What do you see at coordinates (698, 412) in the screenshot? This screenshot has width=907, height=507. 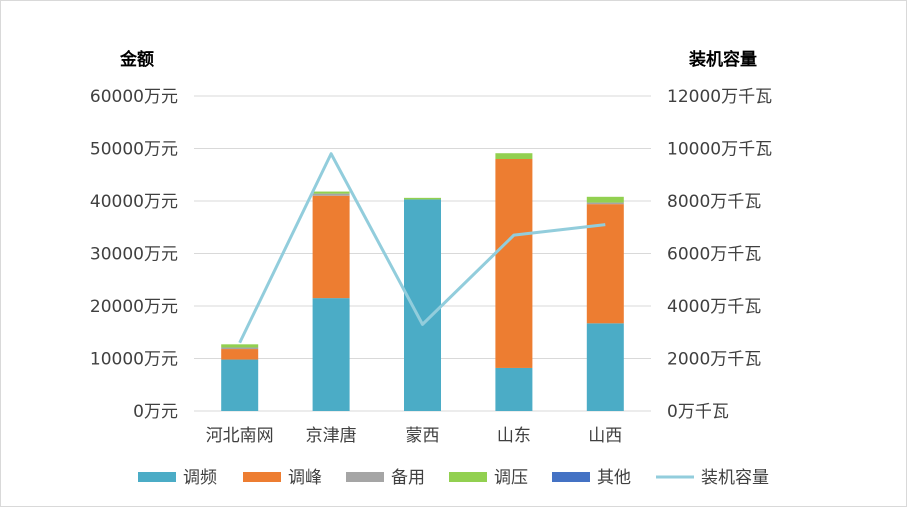 I see `right-tick-label: 0万千瓦` at bounding box center [698, 412].